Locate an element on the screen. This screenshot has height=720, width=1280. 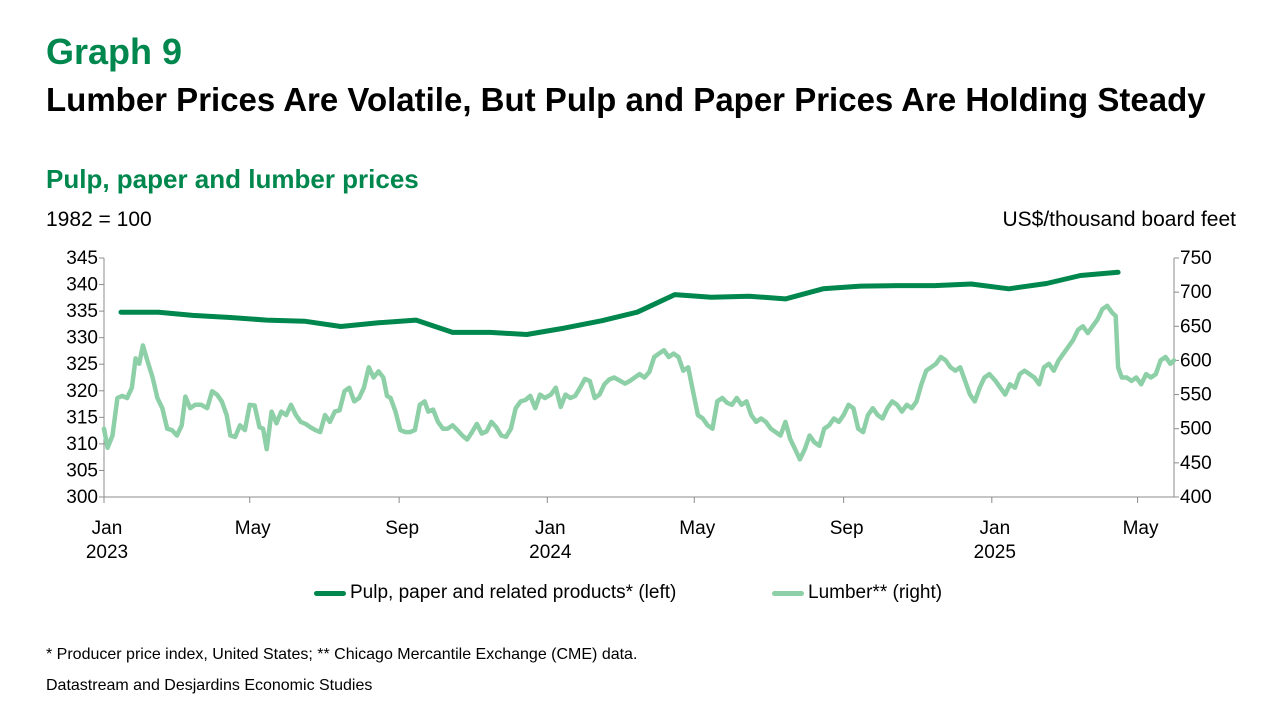
left-tick-label: 345 is located at coordinates (82, 258).